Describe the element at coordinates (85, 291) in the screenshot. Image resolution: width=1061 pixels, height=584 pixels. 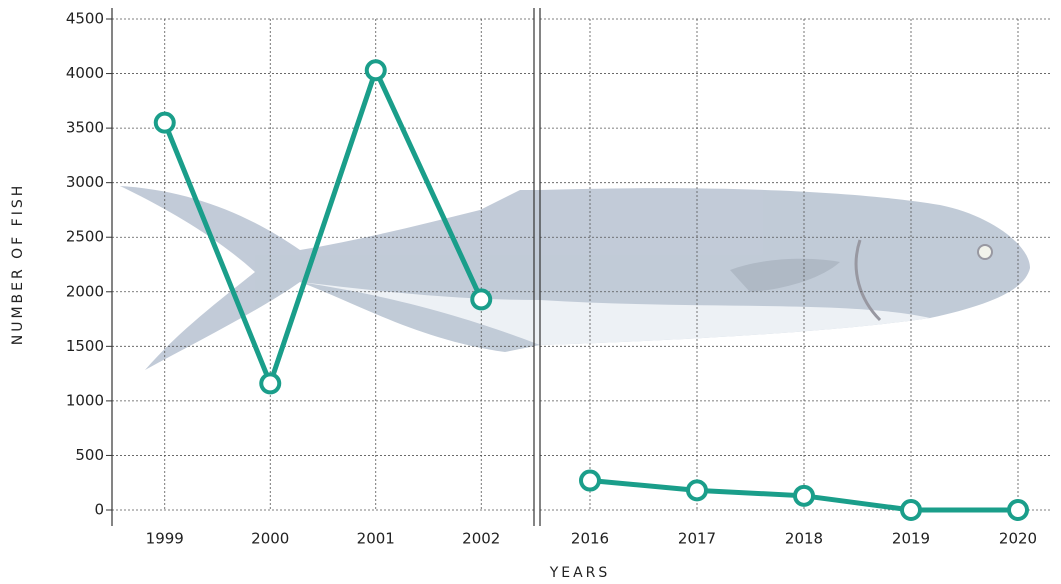
I see `y-tick-label: 2000` at that location.